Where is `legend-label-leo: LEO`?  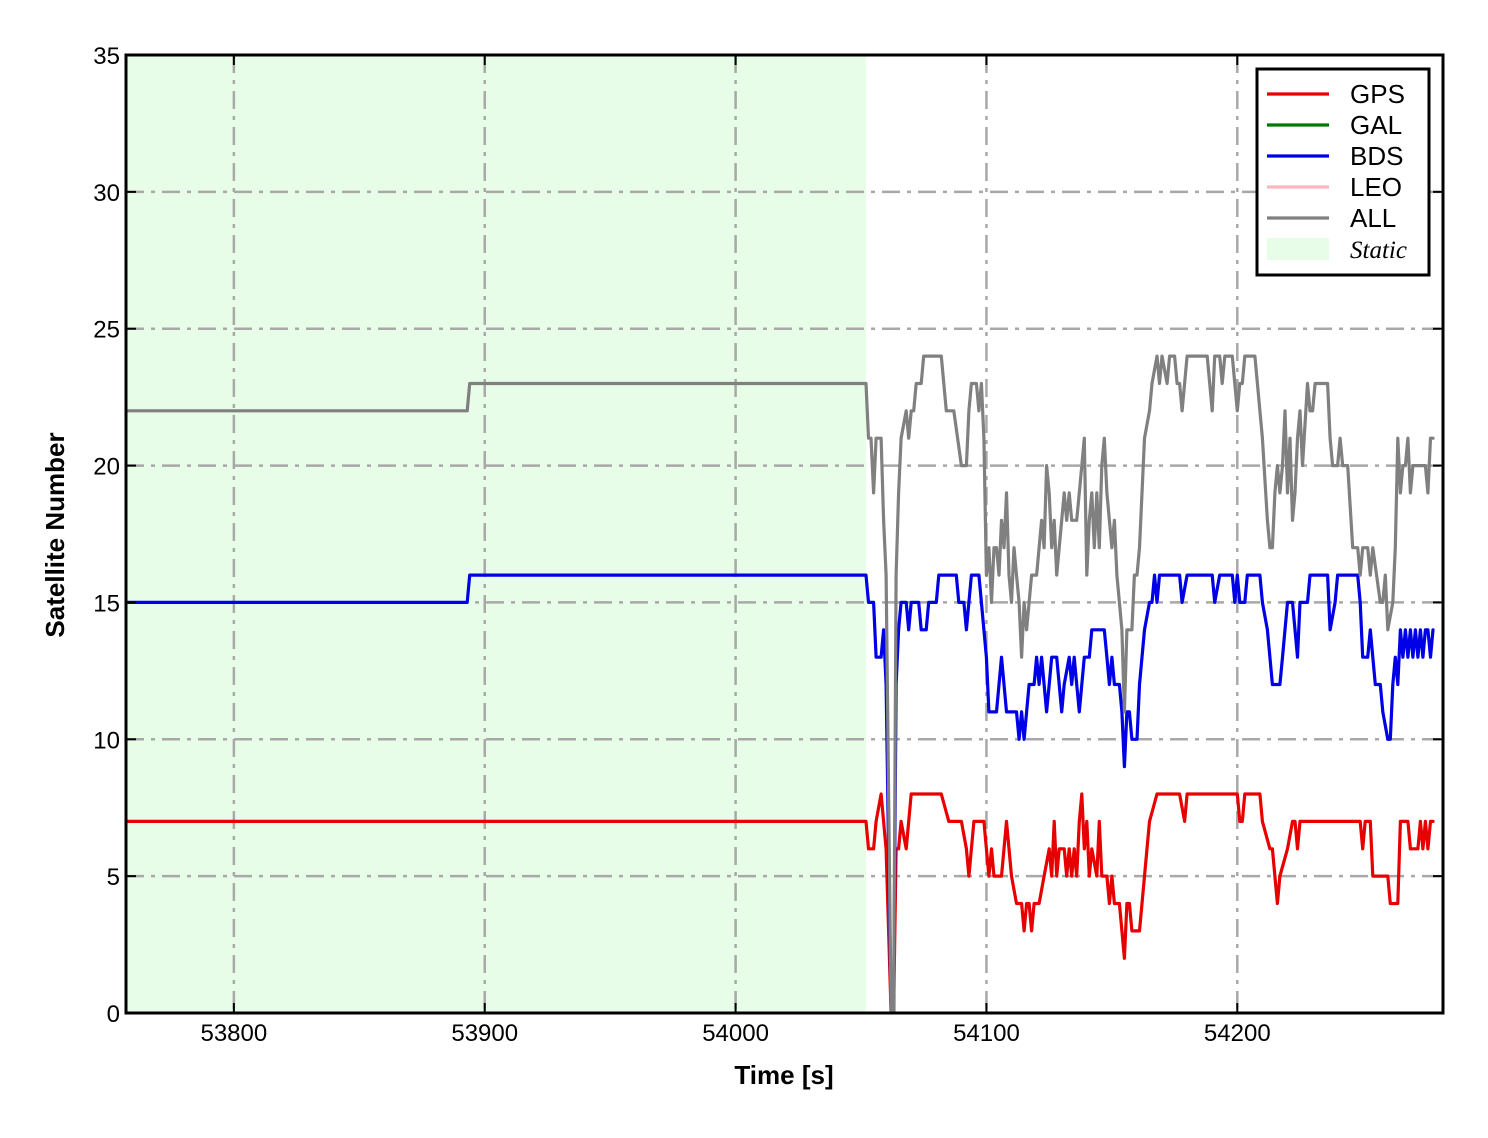
legend-label-leo: LEO is located at coordinates (1376, 187).